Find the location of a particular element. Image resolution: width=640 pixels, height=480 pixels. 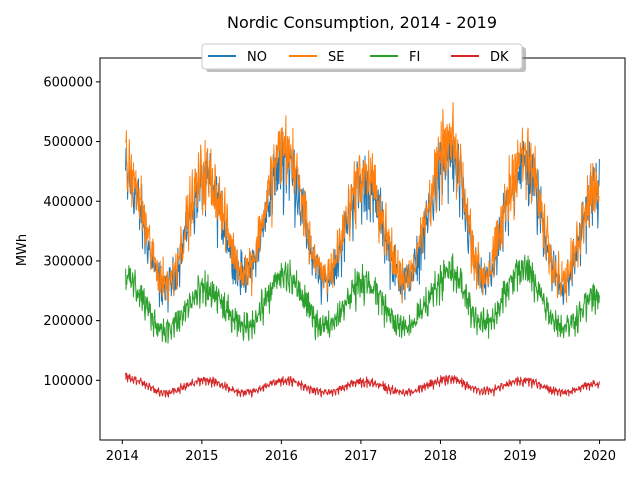

x-tick-label: 2014 is located at coordinates (122, 456).